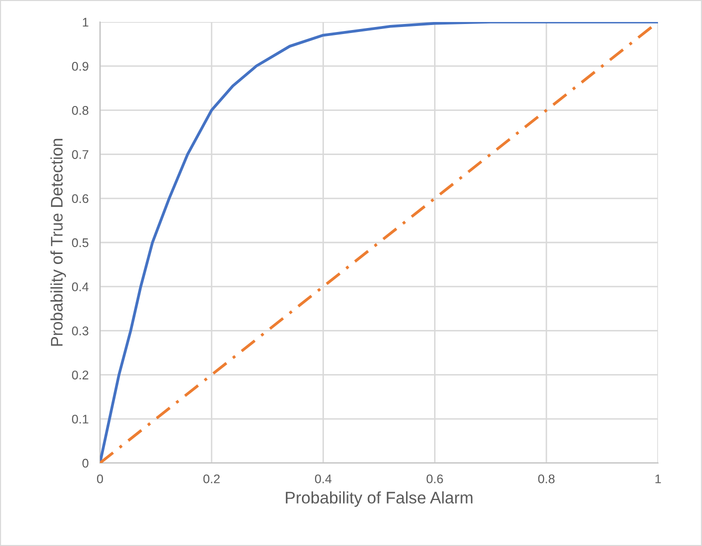 This screenshot has width=702, height=546. Describe the element at coordinates (80, 154) in the screenshot. I see `y-tick-label: 0.7` at that location.